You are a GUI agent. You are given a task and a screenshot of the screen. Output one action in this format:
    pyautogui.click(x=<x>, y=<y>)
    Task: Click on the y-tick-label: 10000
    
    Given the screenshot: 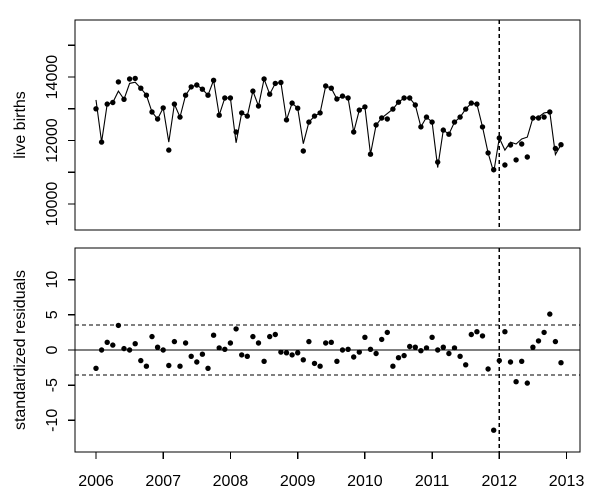 What is the action you would take?
    pyautogui.click(x=52, y=204)
    